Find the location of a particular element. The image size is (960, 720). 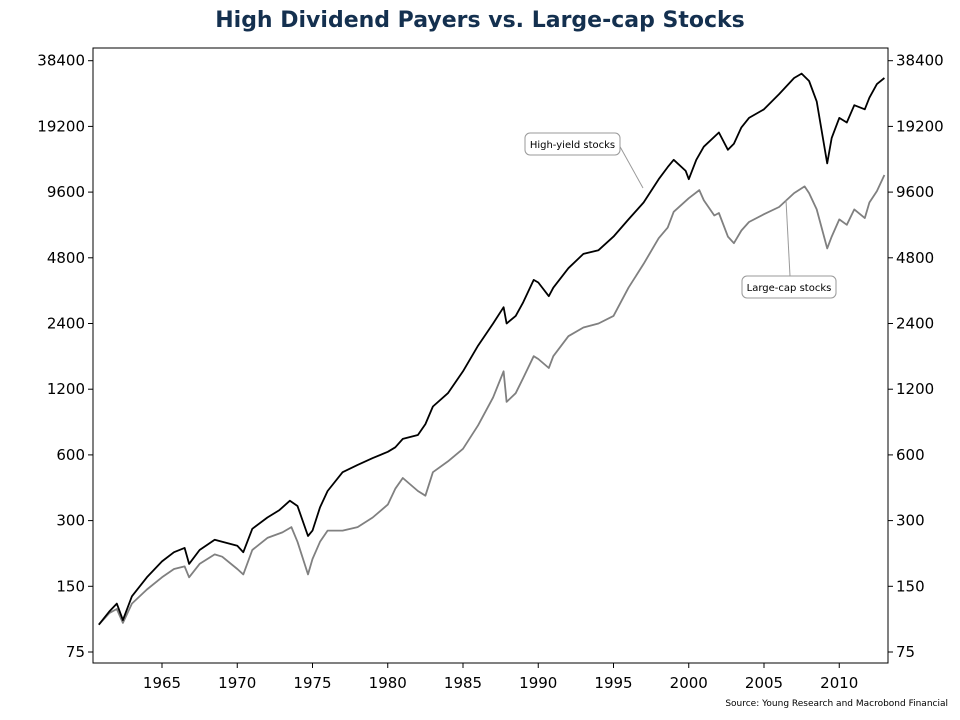

y-tick-label-left: 19200 is located at coordinates (61, 126).